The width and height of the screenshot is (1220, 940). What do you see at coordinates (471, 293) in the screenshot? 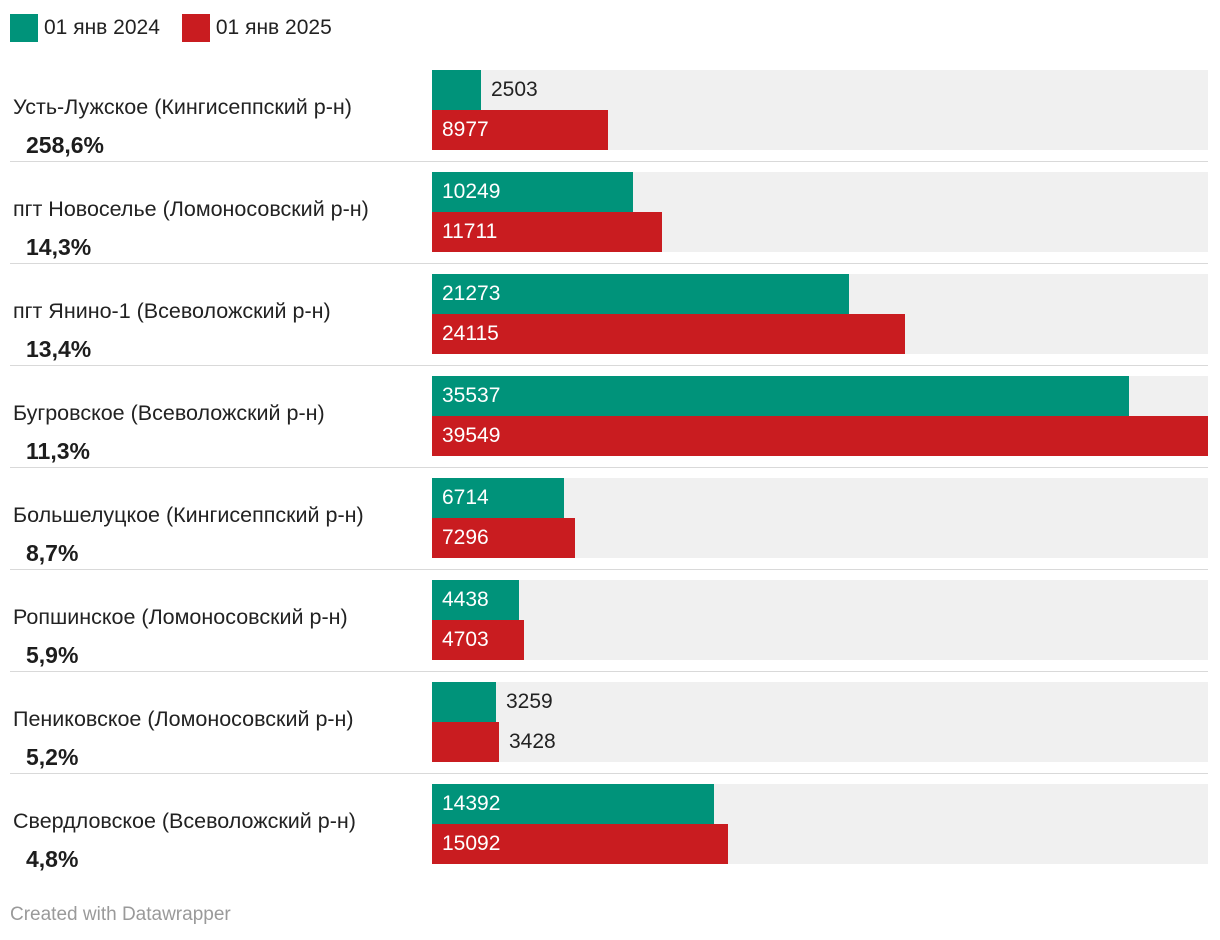
I see `data-label: 21273` at bounding box center [471, 293].